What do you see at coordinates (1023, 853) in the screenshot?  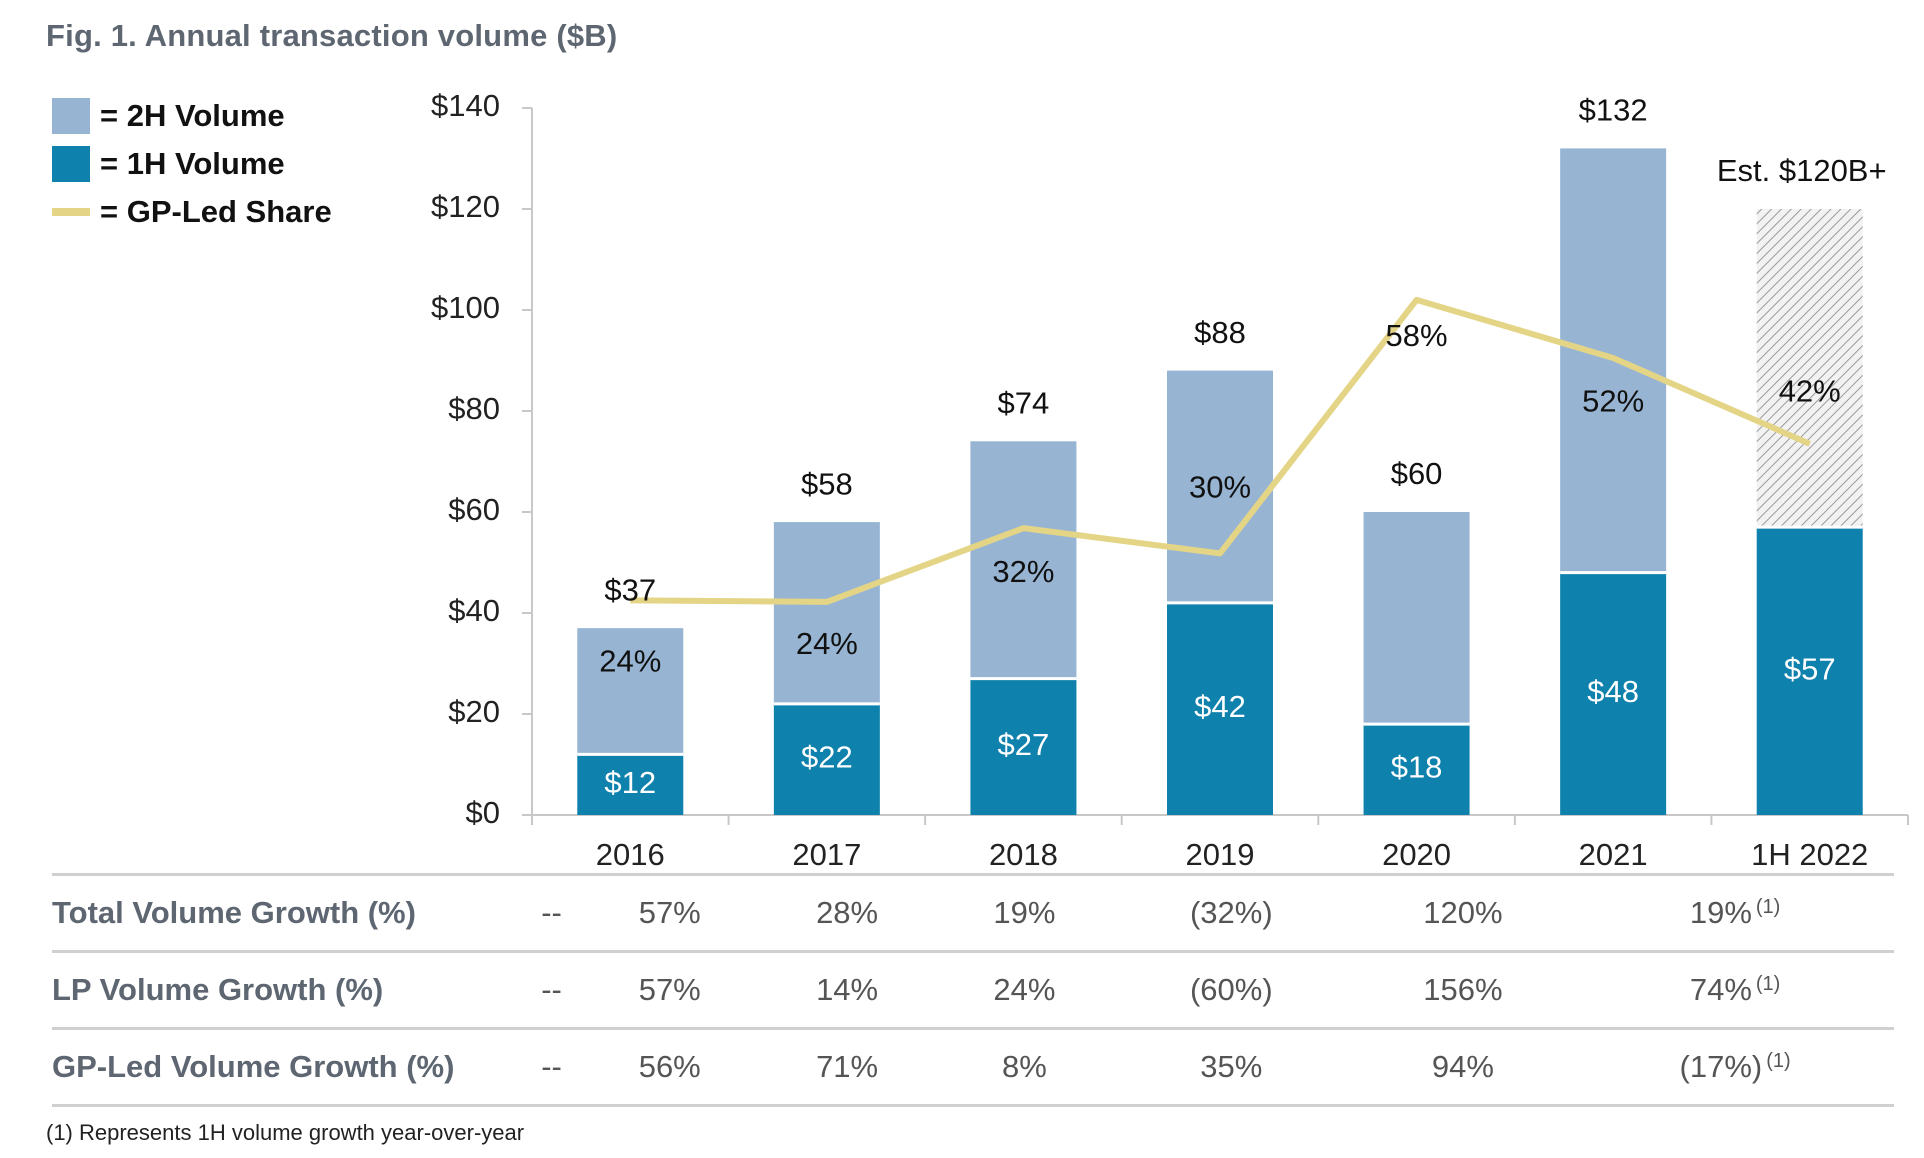 I see `x-tick-label: 2018` at bounding box center [1023, 853].